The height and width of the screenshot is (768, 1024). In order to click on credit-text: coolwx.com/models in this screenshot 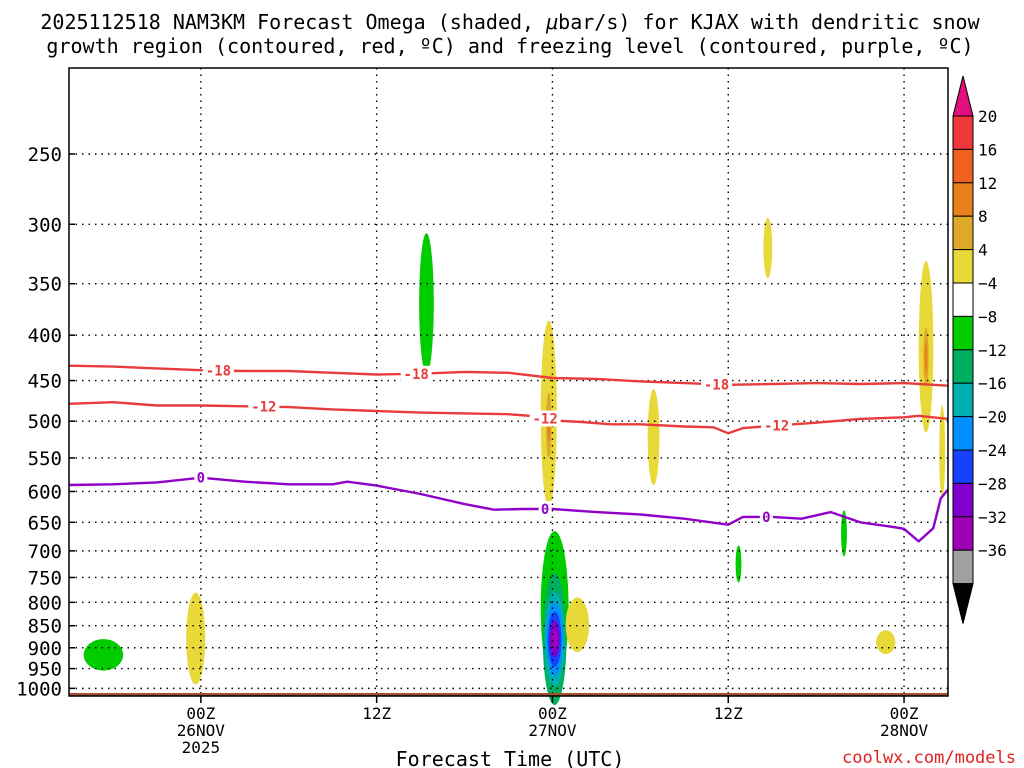, I will do `click(929, 758)`.